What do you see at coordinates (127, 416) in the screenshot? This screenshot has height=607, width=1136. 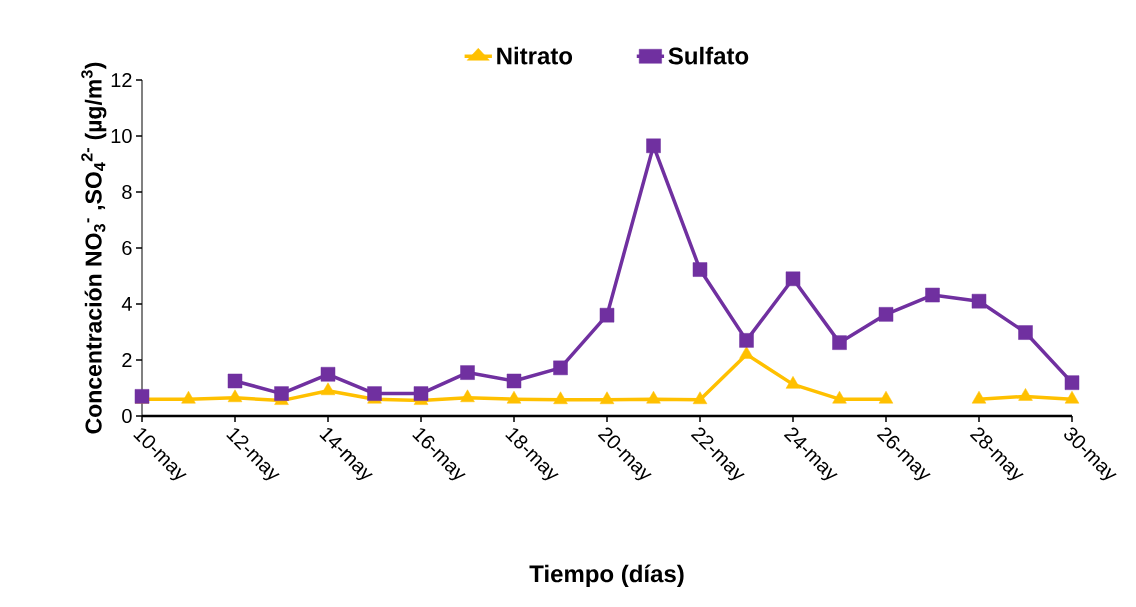 I see `y-tick-label: 0` at bounding box center [127, 416].